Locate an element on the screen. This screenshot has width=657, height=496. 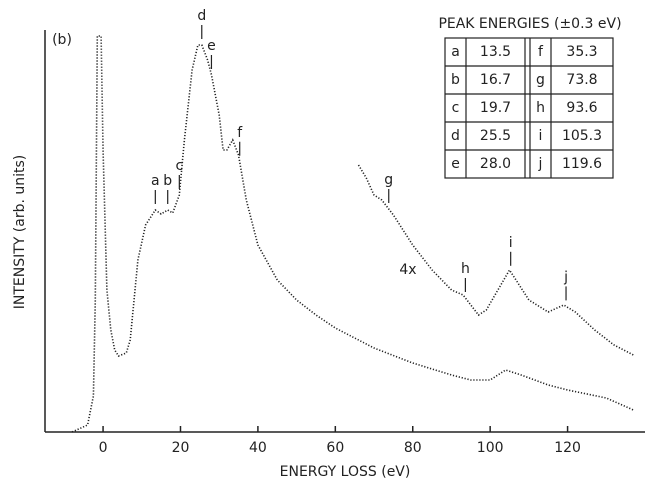
table-letter: j is located at coordinates (540, 164).